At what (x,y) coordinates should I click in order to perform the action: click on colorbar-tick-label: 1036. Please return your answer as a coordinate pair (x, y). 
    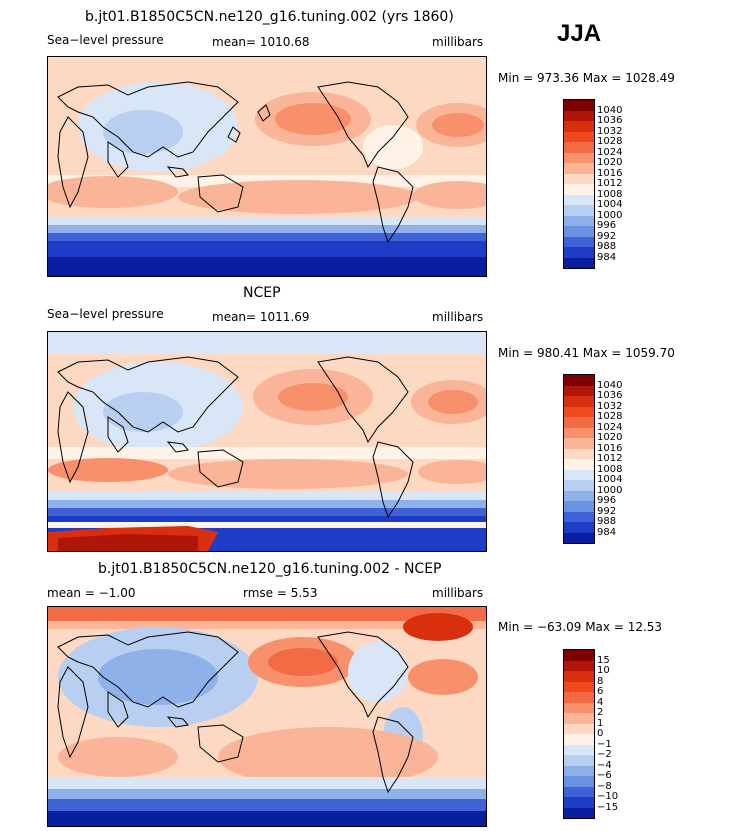
    Looking at the image, I should click on (610, 395).